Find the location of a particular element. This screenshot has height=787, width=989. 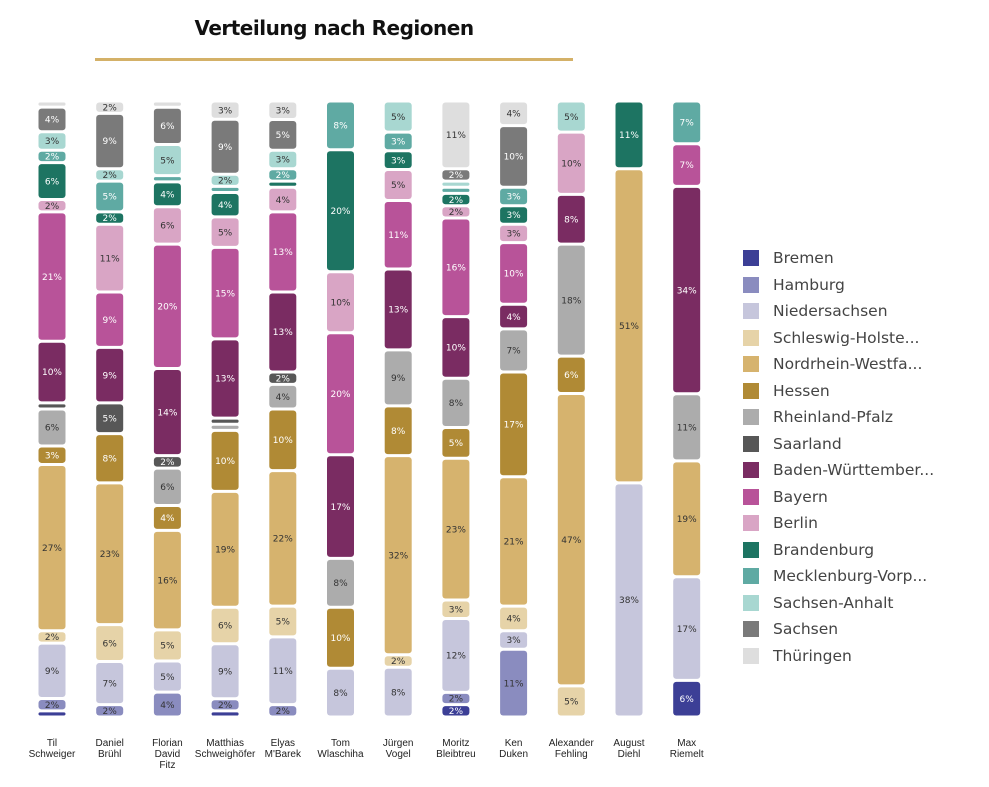

data-label: 23% is located at coordinates (456, 530).